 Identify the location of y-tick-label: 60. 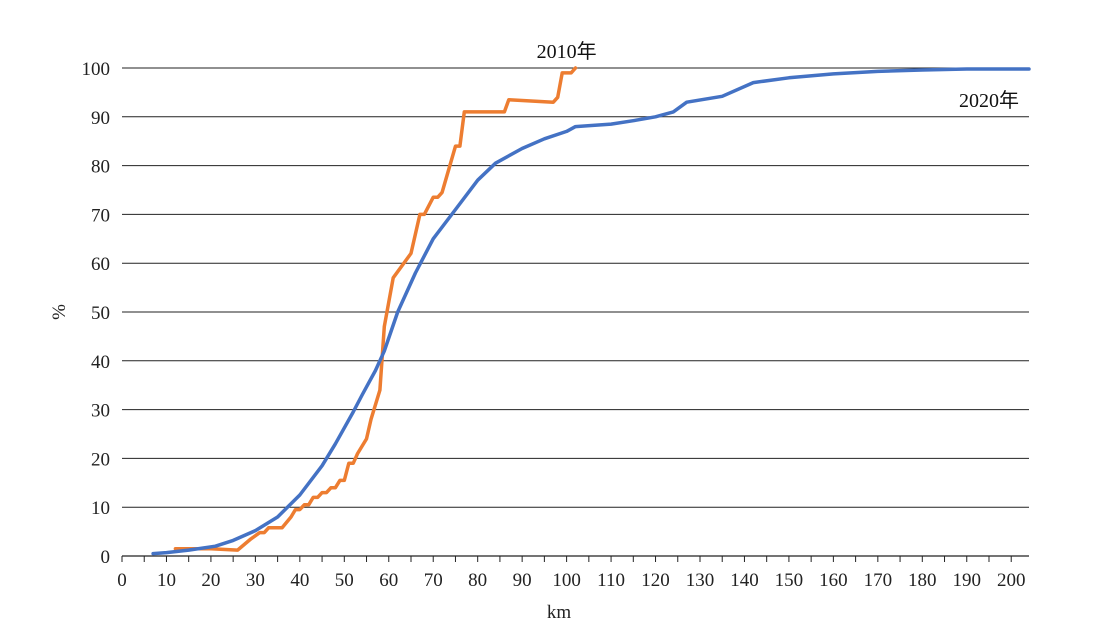
(100, 264).